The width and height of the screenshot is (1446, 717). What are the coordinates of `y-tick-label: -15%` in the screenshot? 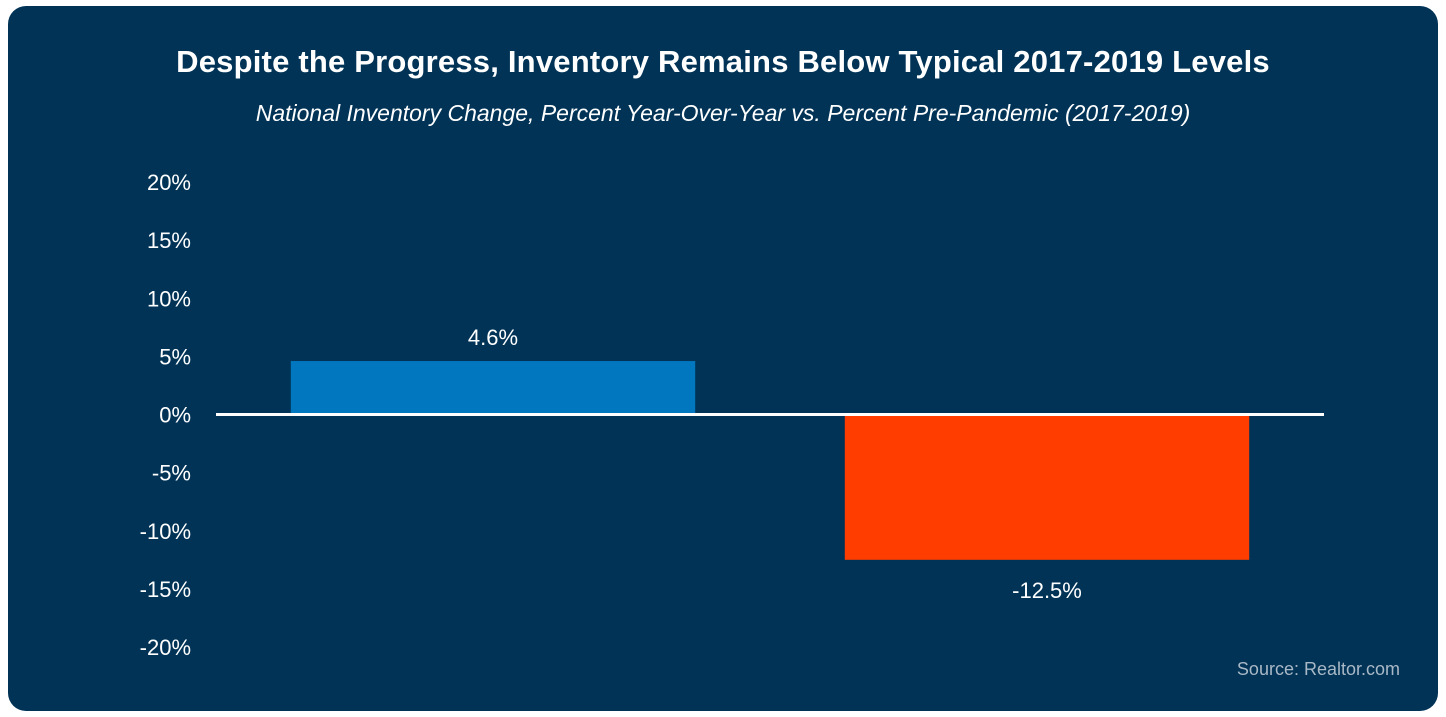 It's located at (165, 589).